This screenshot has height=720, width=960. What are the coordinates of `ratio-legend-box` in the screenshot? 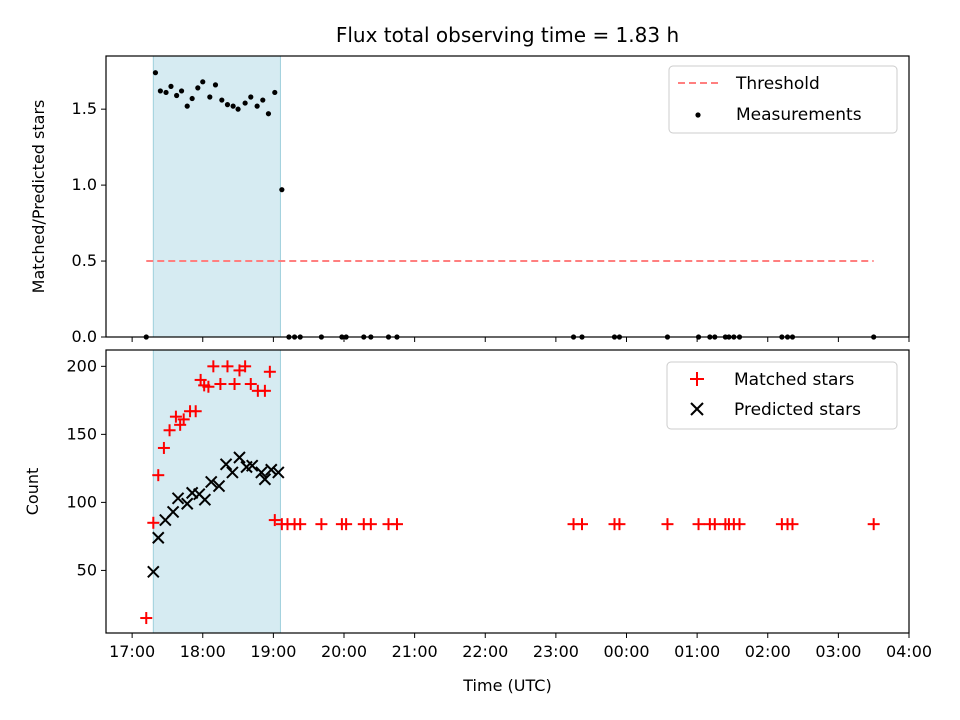 It's located at (783, 99).